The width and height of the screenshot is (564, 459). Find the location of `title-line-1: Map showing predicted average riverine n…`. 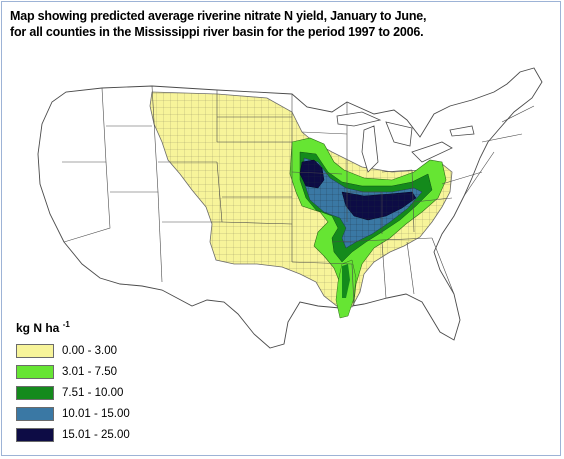

title-line-1: Map showing predicted average riverine n… is located at coordinates (218, 16).